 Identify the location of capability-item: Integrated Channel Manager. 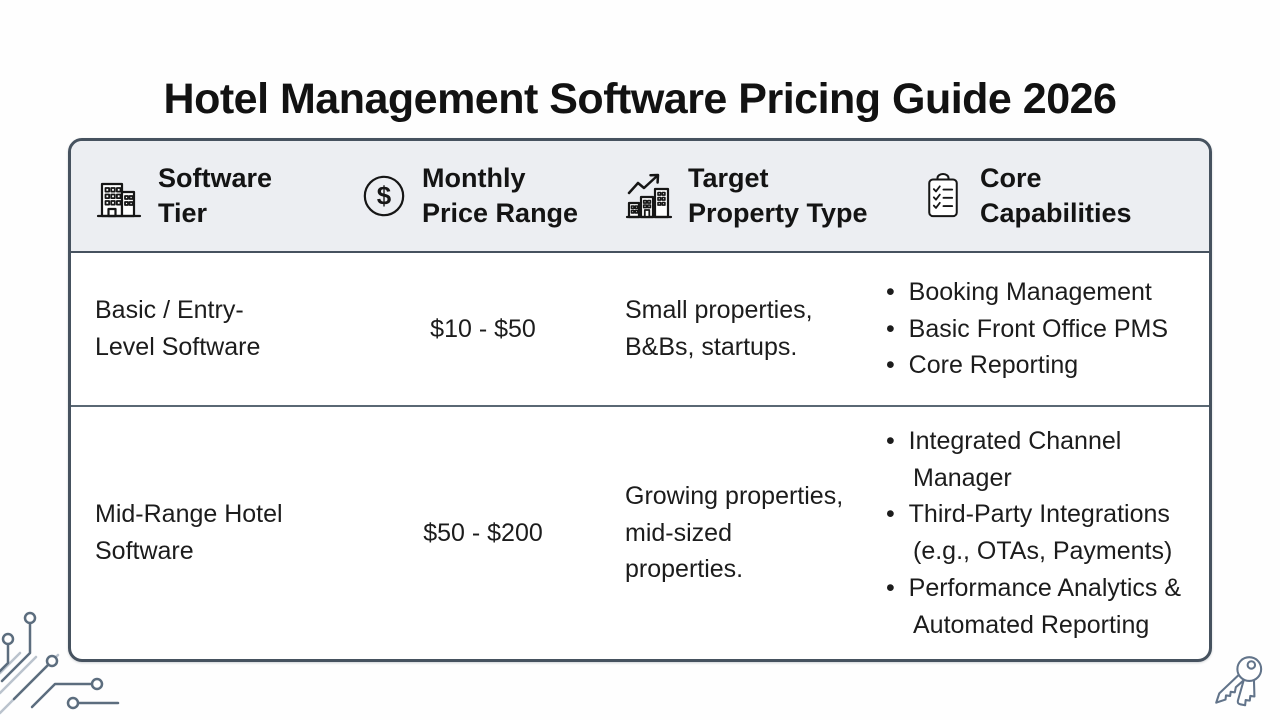
(1043, 460).